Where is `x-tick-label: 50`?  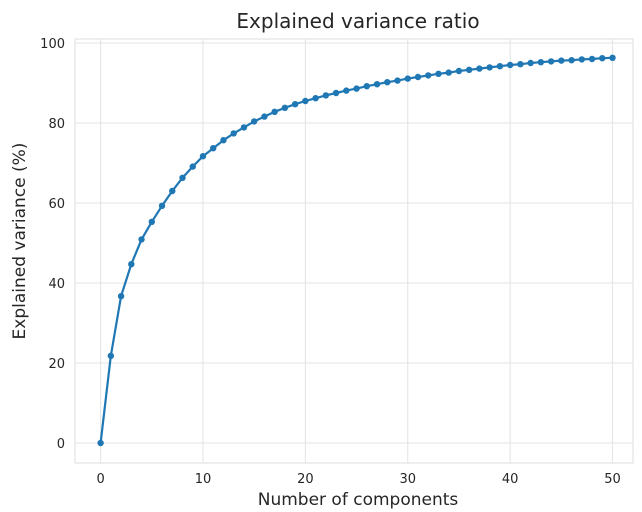 x-tick-label: 50 is located at coordinates (612, 479).